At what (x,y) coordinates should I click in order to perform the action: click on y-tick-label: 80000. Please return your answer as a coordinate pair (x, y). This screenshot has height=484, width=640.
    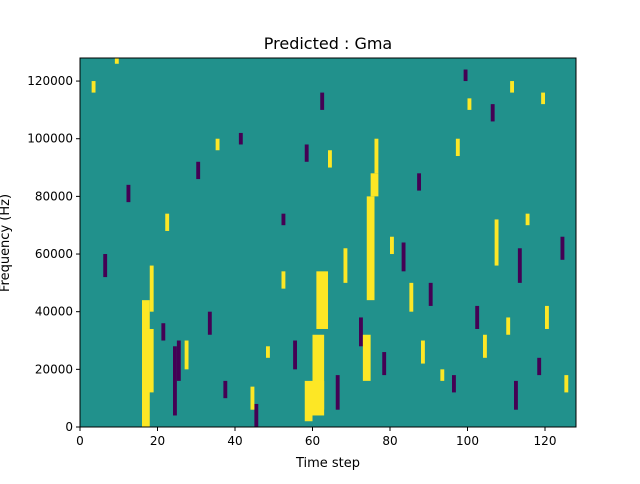
    Looking at the image, I should click on (54, 196).